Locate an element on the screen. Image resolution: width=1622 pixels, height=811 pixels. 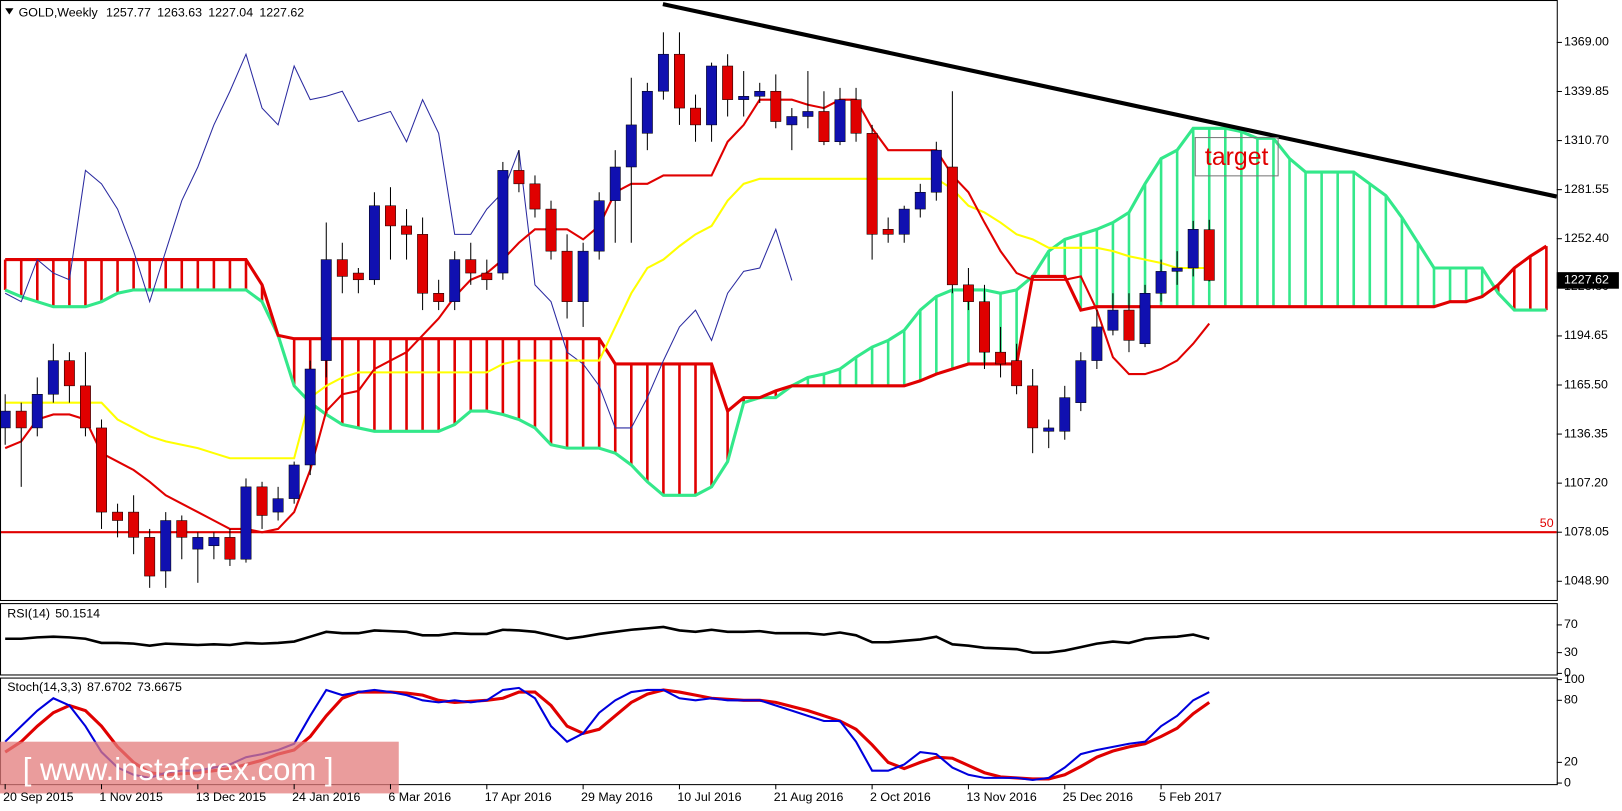
y-tick-label: 1339.85 is located at coordinates (1586, 91).